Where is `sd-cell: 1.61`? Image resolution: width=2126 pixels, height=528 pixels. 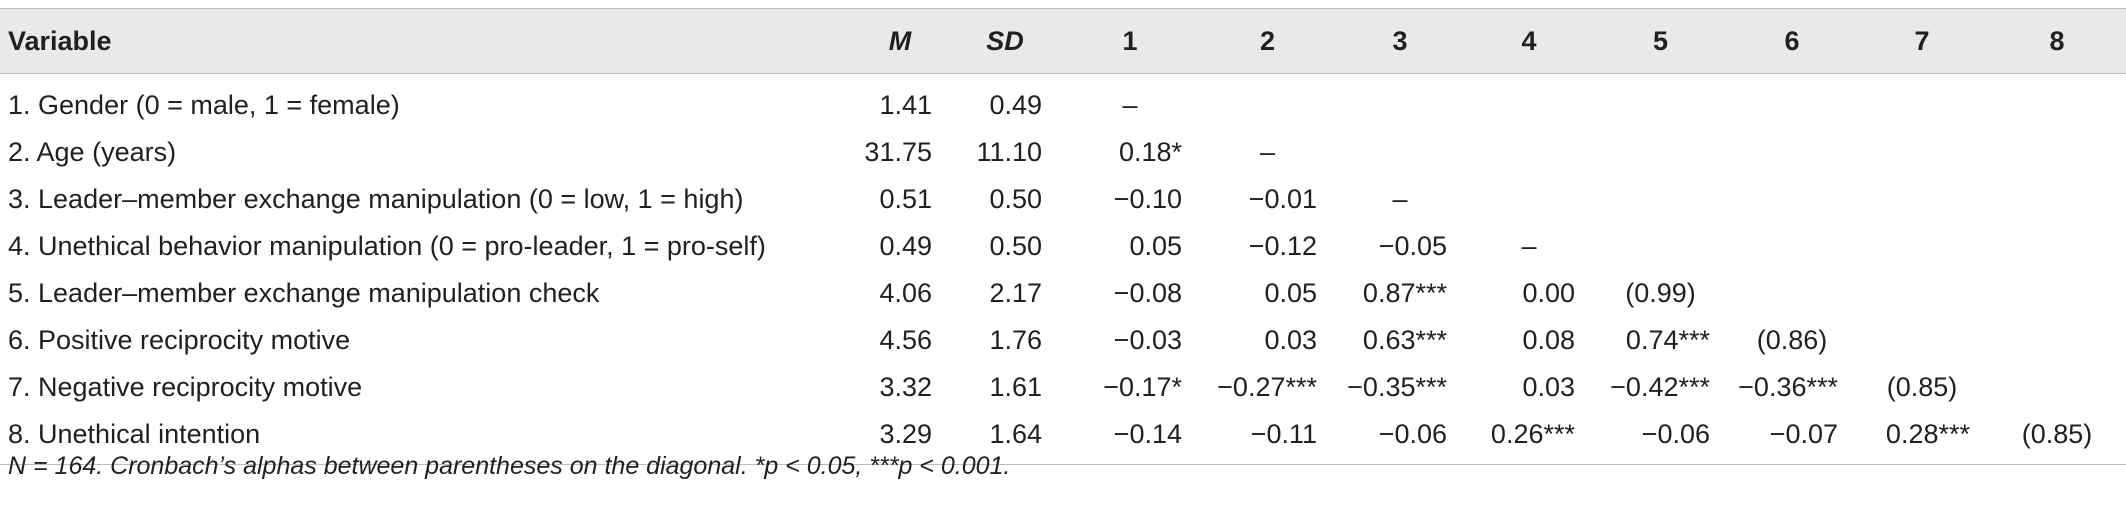 sd-cell: 1.61 is located at coordinates (1015, 387).